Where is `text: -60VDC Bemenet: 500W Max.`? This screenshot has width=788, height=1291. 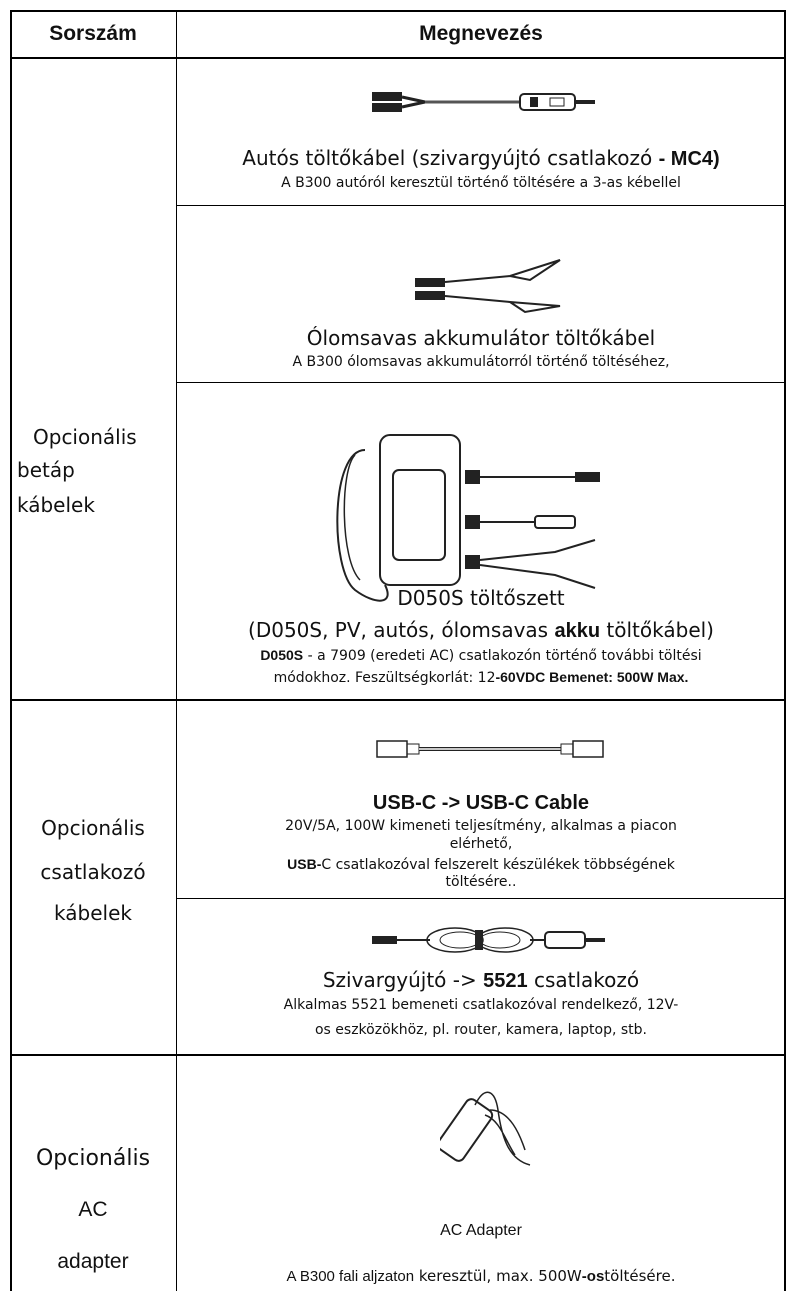 text: -60VDC Bemenet: 500W Max. is located at coordinates (592, 677).